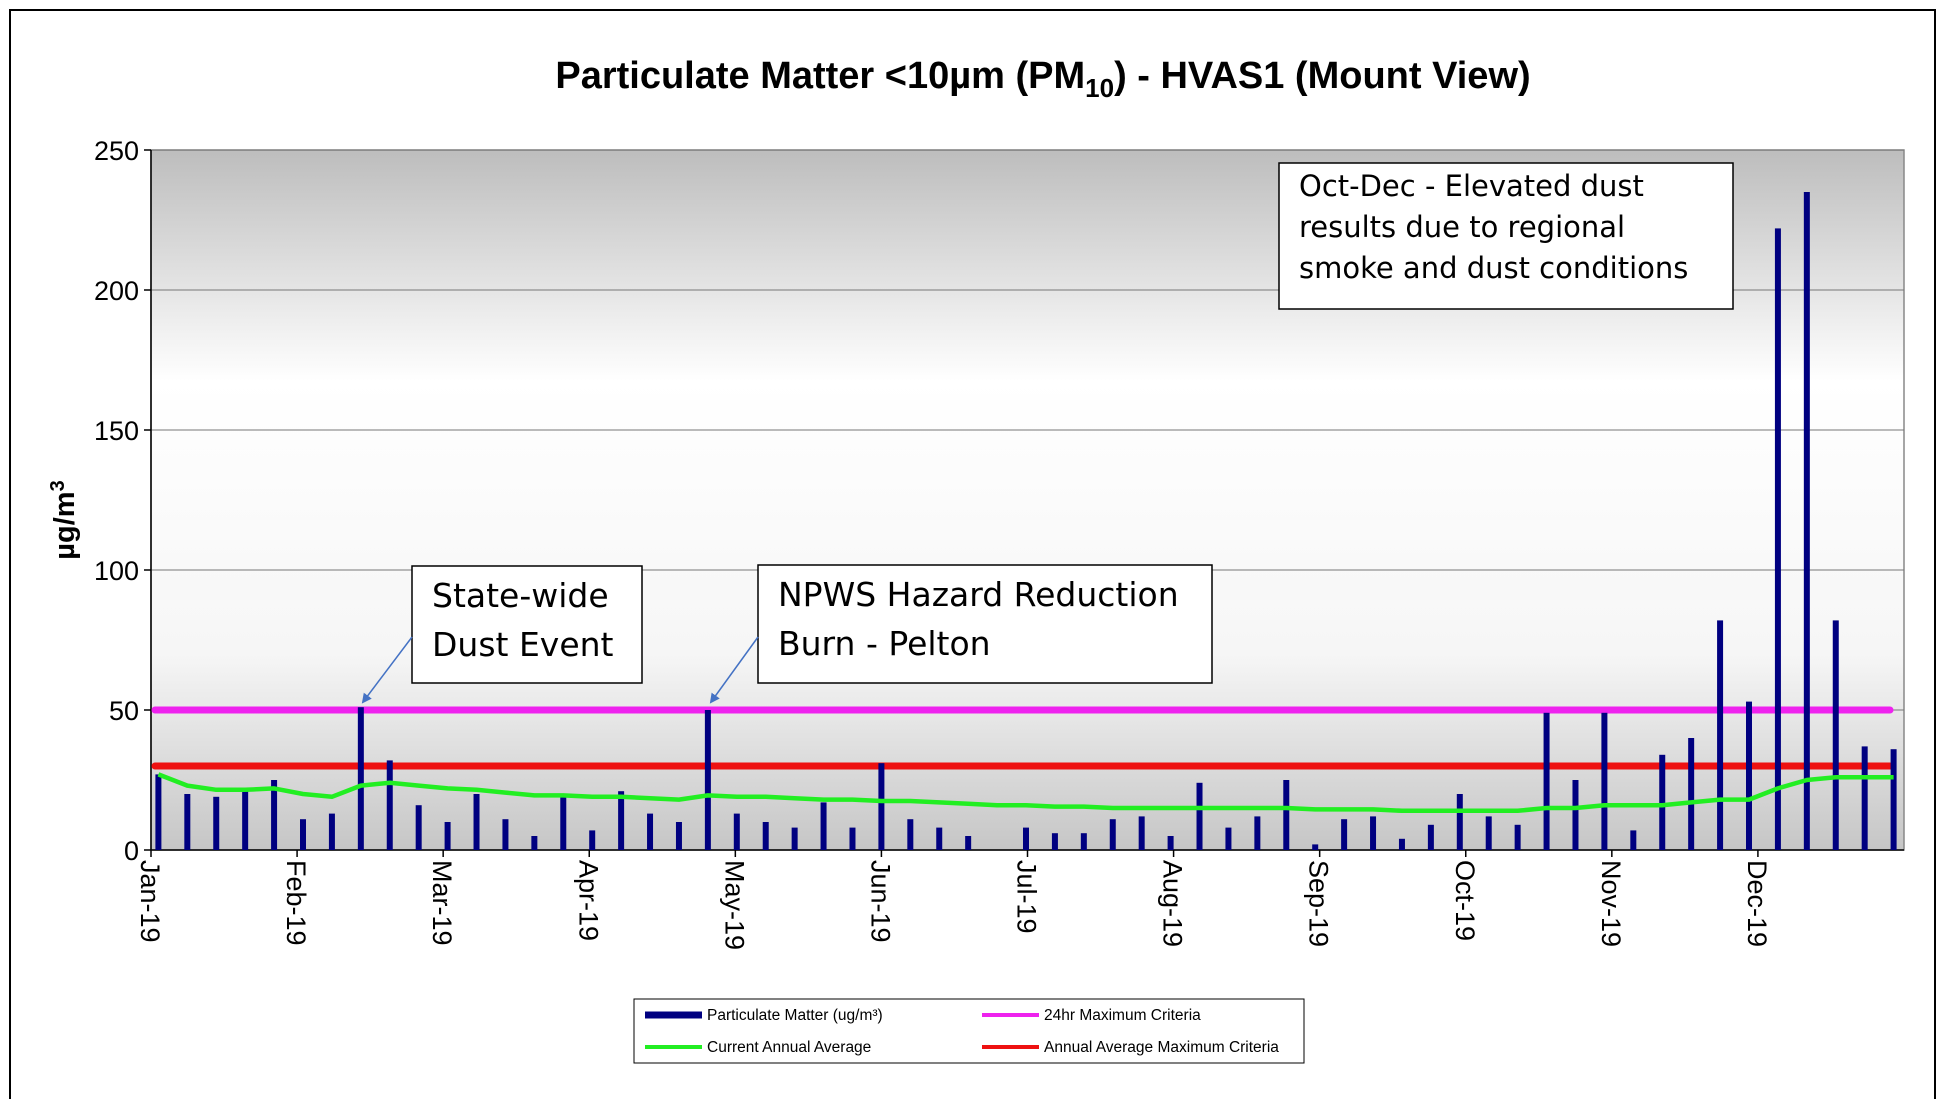 Image resolution: width=1939 pixels, height=1099 pixels. Describe the element at coordinates (520, 595) in the screenshot. I see `annotation-text: State-wide` at that location.